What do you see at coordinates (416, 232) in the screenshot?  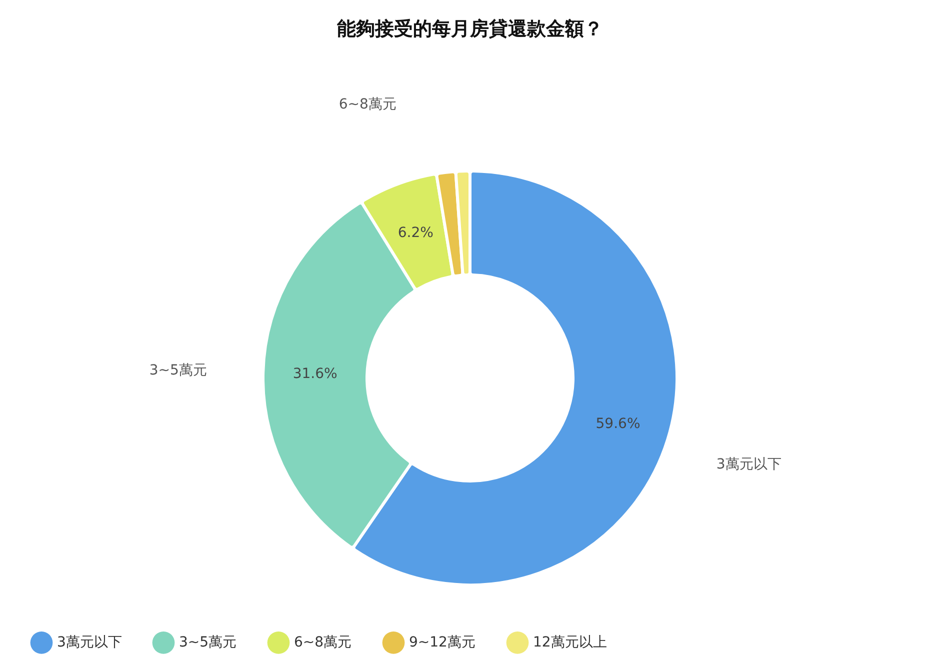 I see `data-label: 6.2%` at bounding box center [416, 232].